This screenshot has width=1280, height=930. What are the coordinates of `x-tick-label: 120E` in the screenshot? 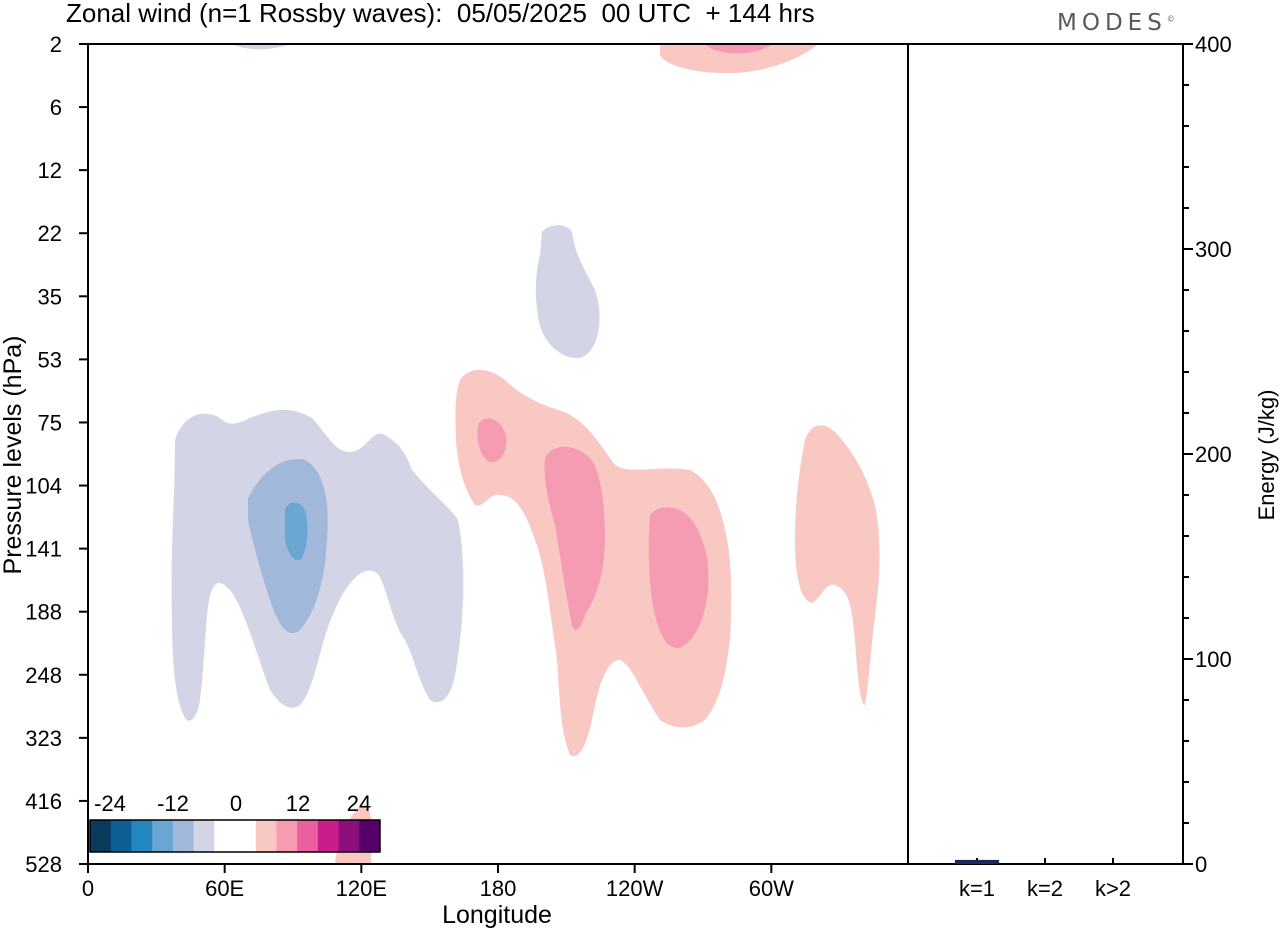 It's located at (361, 888).